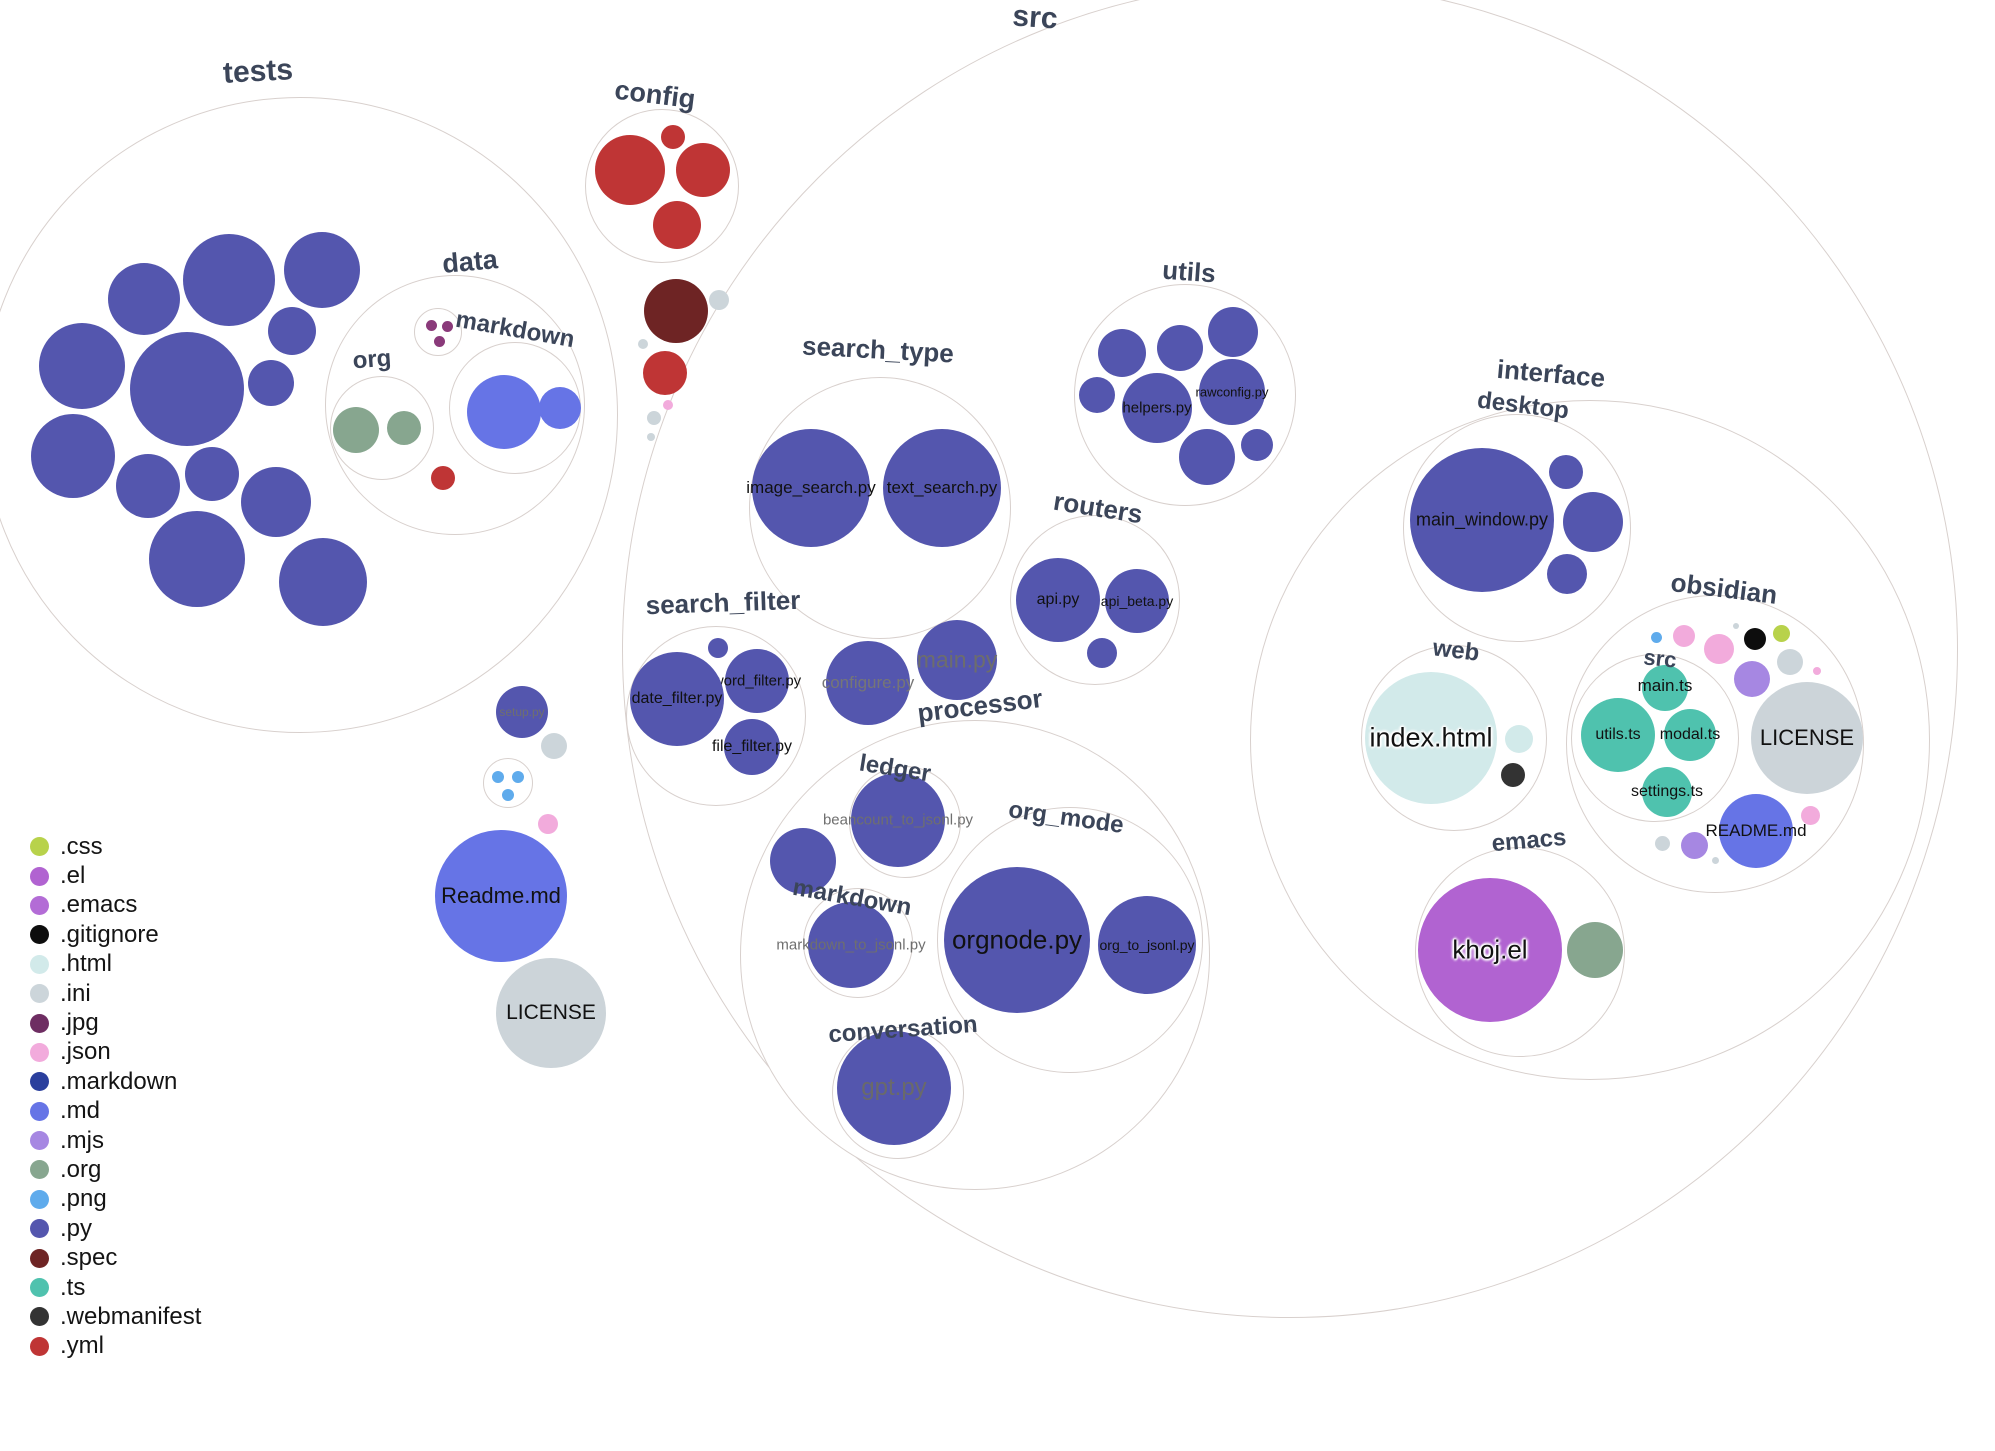  I want to click on legend-label-json: .json, so click(85, 1052).